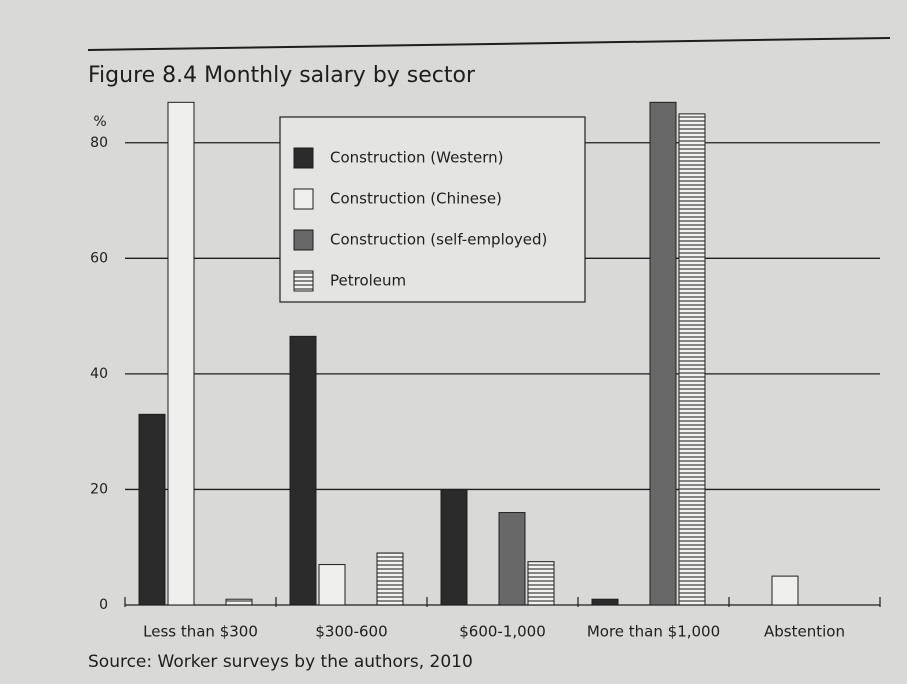 Image resolution: width=907 pixels, height=684 pixels. What do you see at coordinates (417, 158) in the screenshot?
I see `legend-label: Construction (Western)` at bounding box center [417, 158].